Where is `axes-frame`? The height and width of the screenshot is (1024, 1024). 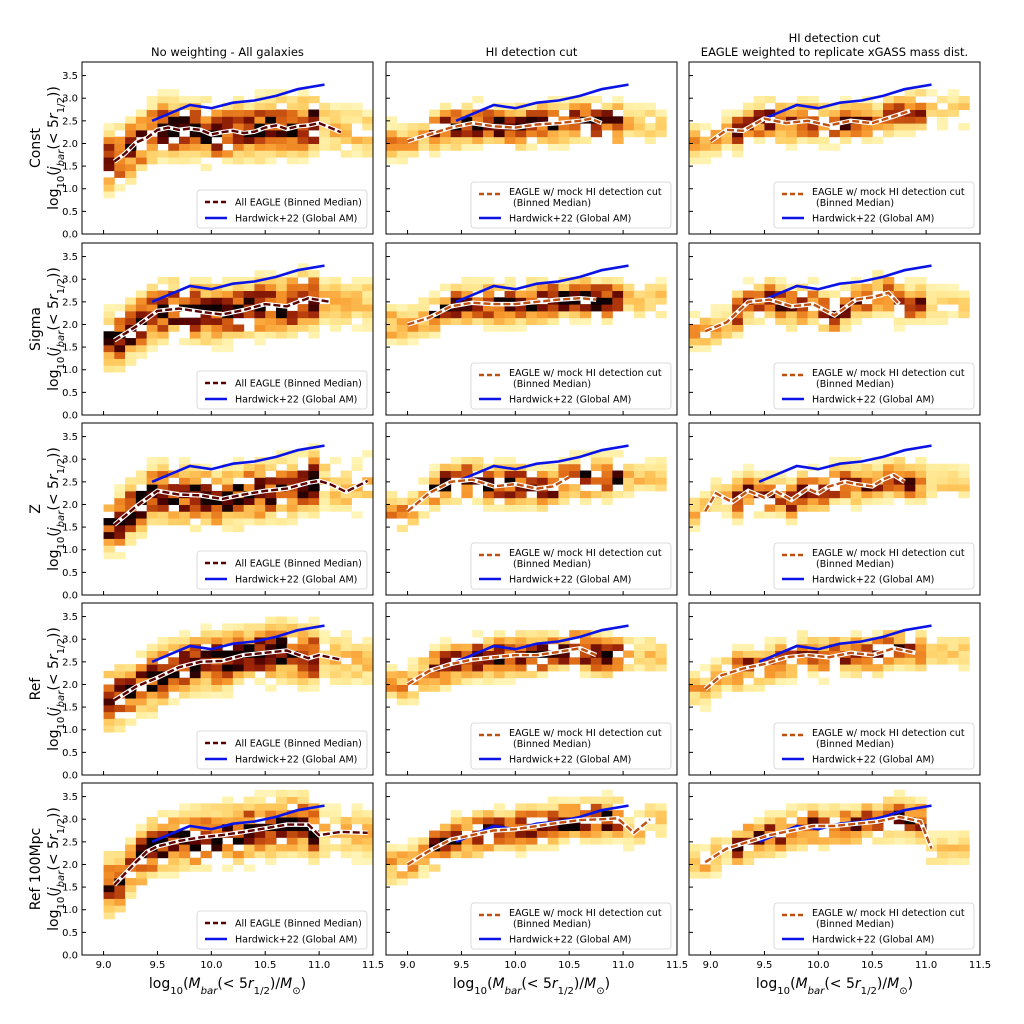
axes-frame is located at coordinates (834, 148).